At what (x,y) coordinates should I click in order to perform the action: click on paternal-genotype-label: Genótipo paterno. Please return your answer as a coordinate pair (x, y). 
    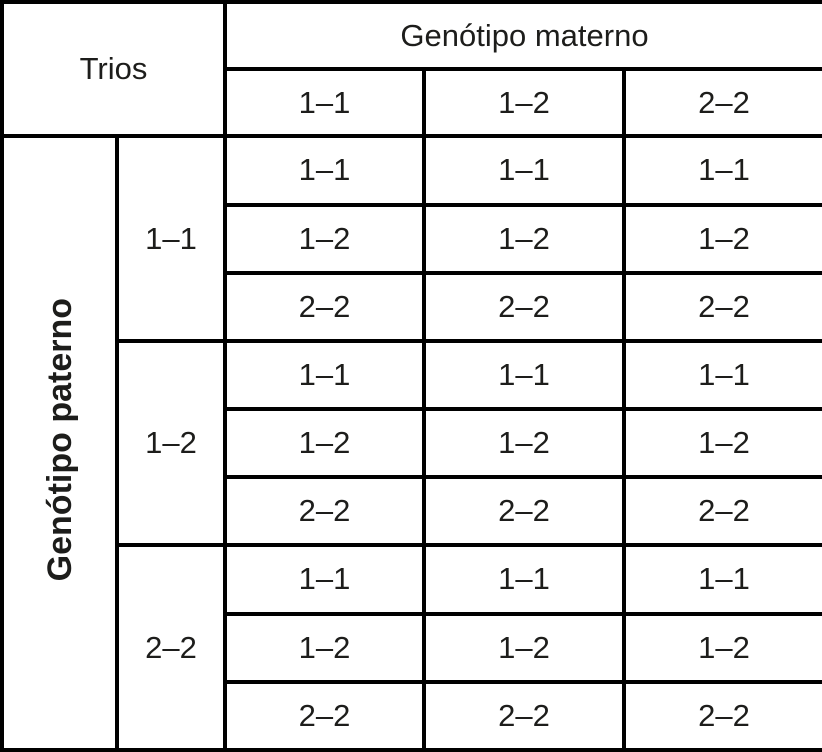
    Looking at the image, I should click on (59, 439).